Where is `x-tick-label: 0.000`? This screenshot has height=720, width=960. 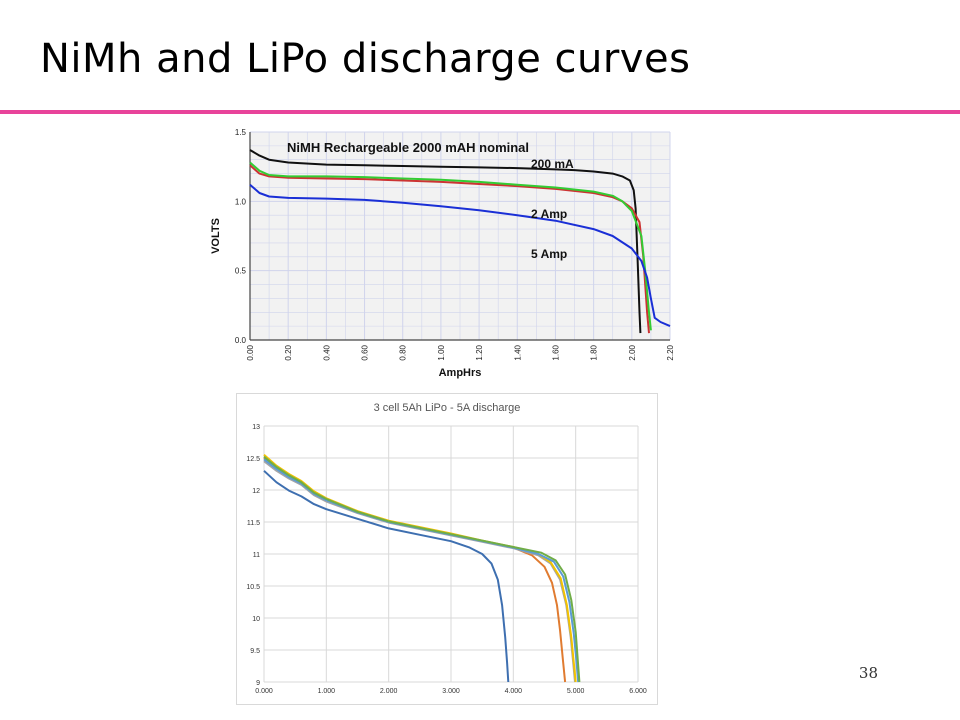
x-tick-label: 0.000 is located at coordinates (264, 691).